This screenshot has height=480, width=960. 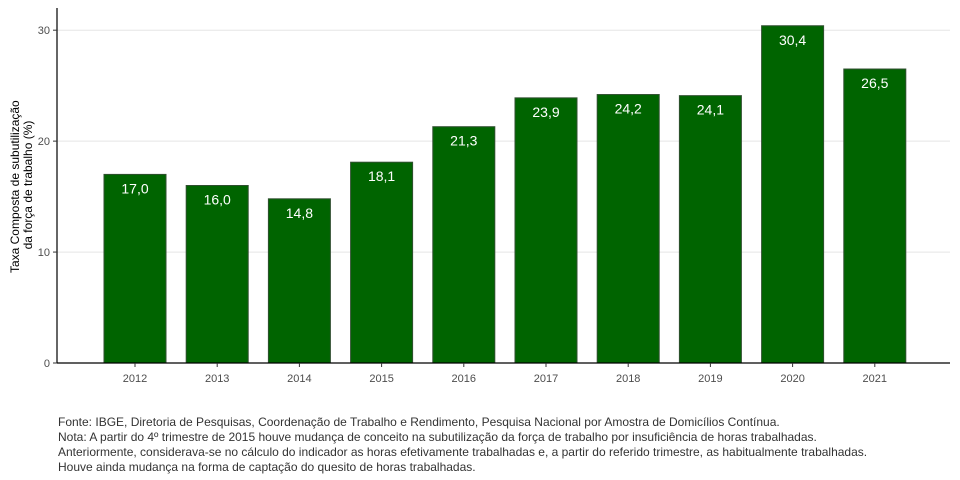 What do you see at coordinates (15, 186) in the screenshot?
I see `y-axis-title-line-1: Taxa Composta de subutilização` at bounding box center [15, 186].